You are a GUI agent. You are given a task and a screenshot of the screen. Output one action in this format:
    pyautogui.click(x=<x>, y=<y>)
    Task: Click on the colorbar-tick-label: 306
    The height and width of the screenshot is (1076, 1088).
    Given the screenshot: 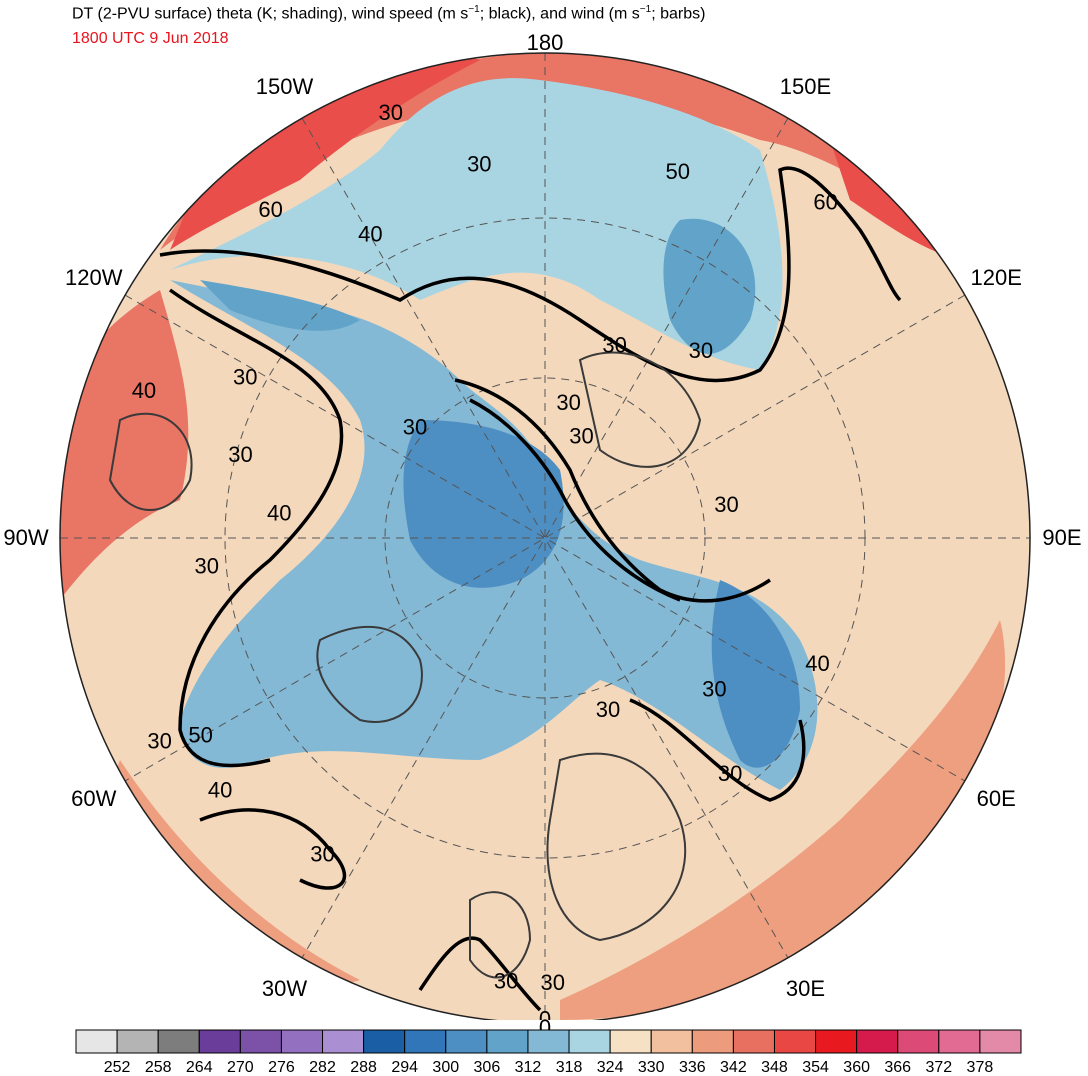 What is the action you would take?
    pyautogui.click(x=487, y=1067)
    